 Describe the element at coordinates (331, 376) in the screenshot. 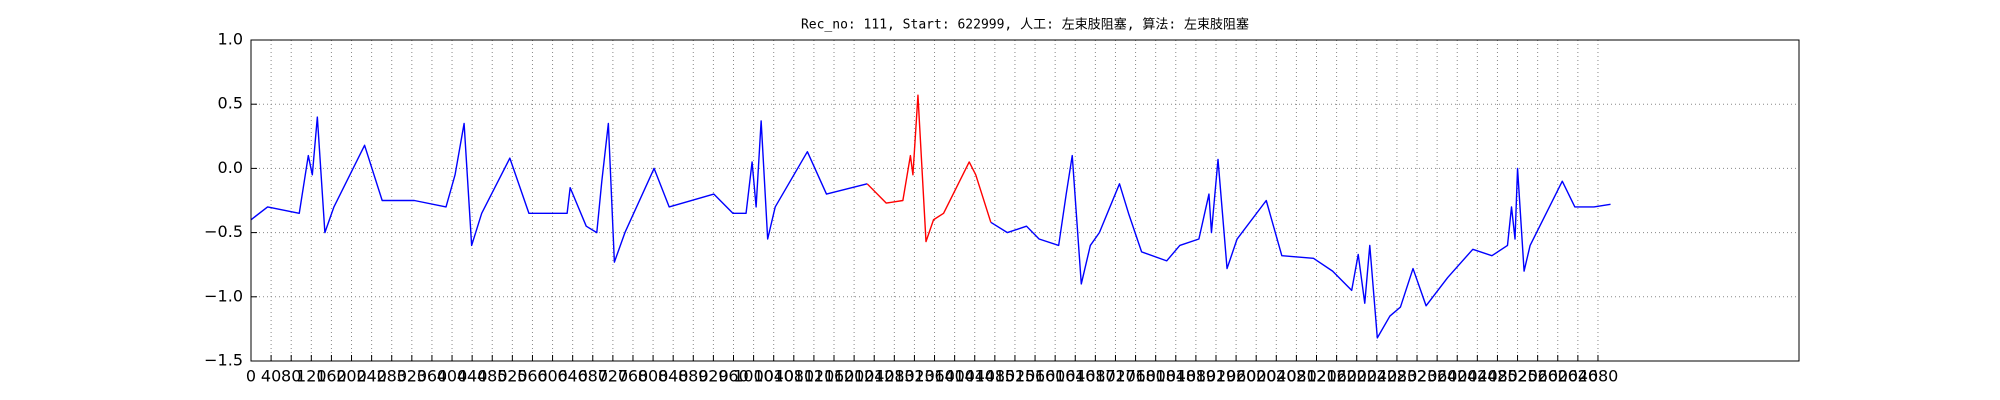

I see `x-tick-label: 160` at that location.